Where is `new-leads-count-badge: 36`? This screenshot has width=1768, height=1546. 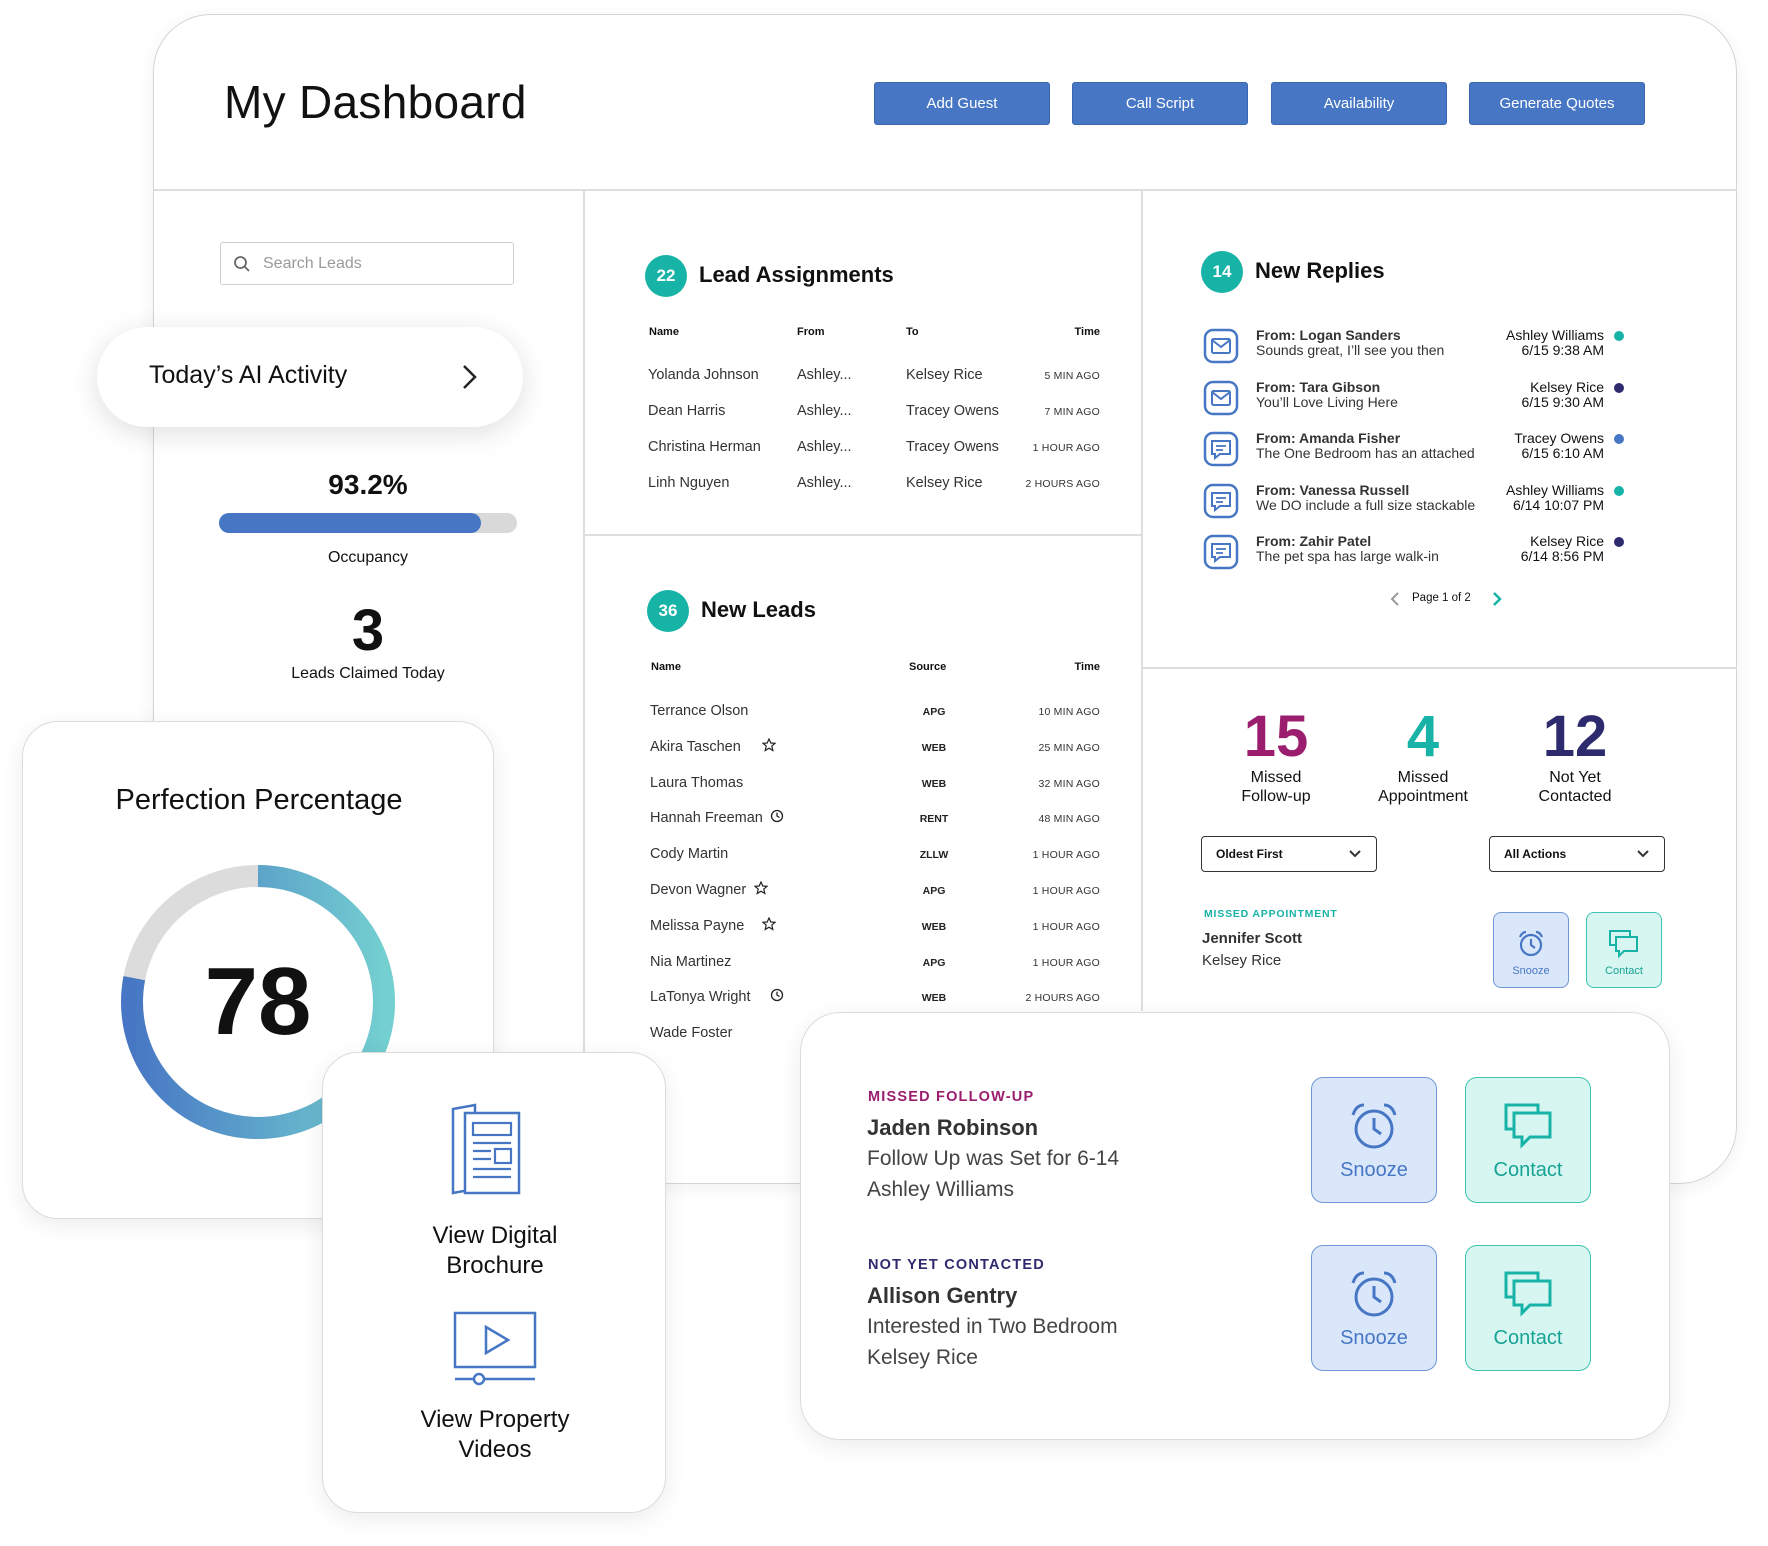
new-leads-count-badge: 36 is located at coordinates (668, 611).